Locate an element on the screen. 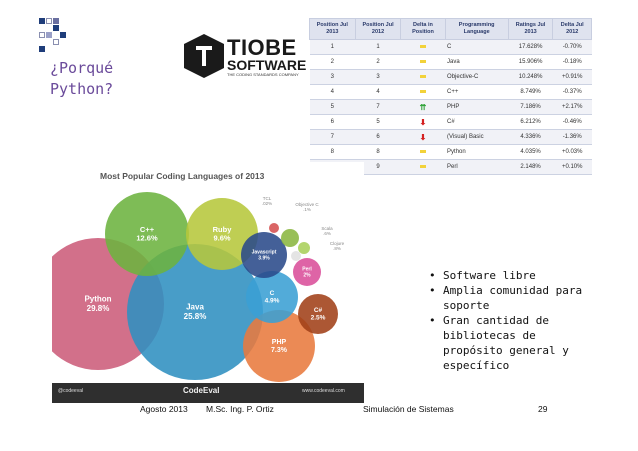 The image size is (638, 451). table-cell: C# is located at coordinates (477, 122).